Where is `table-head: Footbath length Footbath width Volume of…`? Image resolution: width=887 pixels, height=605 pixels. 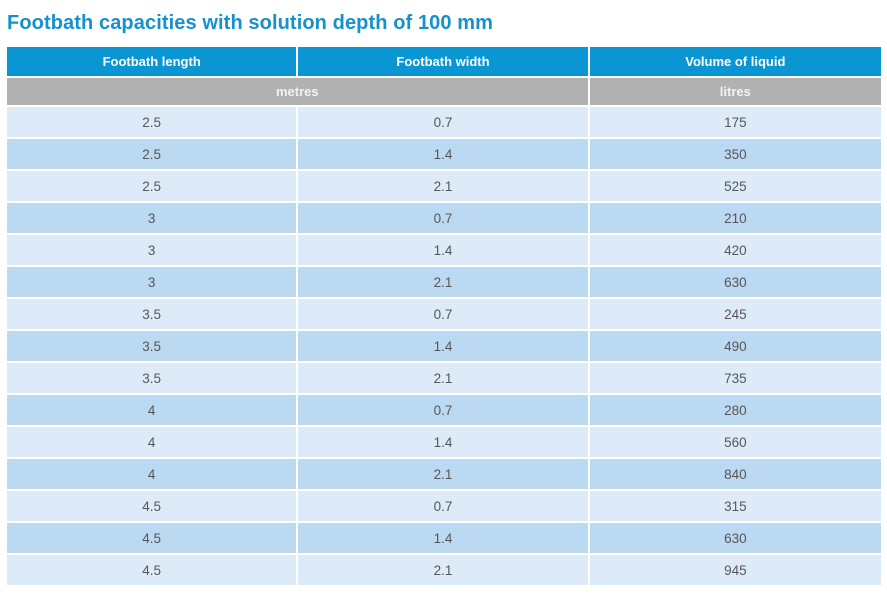 table-head: Footbath length Footbath width Volume of… is located at coordinates (444, 77).